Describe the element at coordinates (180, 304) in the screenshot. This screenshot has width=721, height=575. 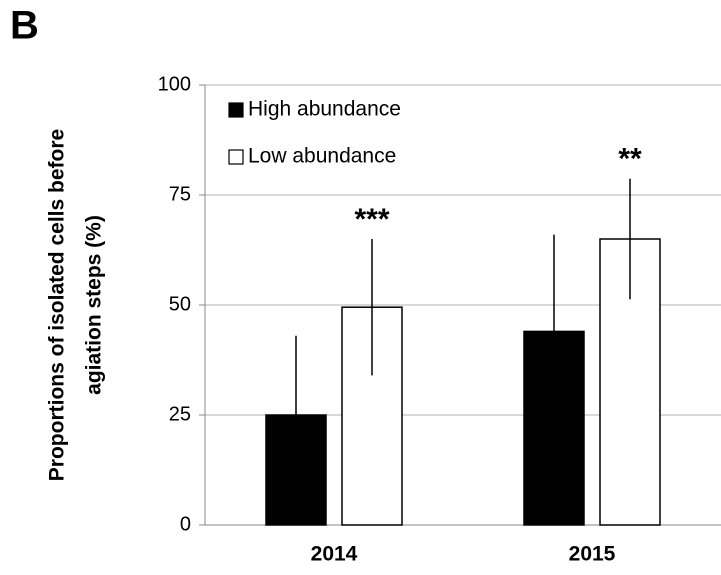
I see `y-tick-label: 50` at that location.